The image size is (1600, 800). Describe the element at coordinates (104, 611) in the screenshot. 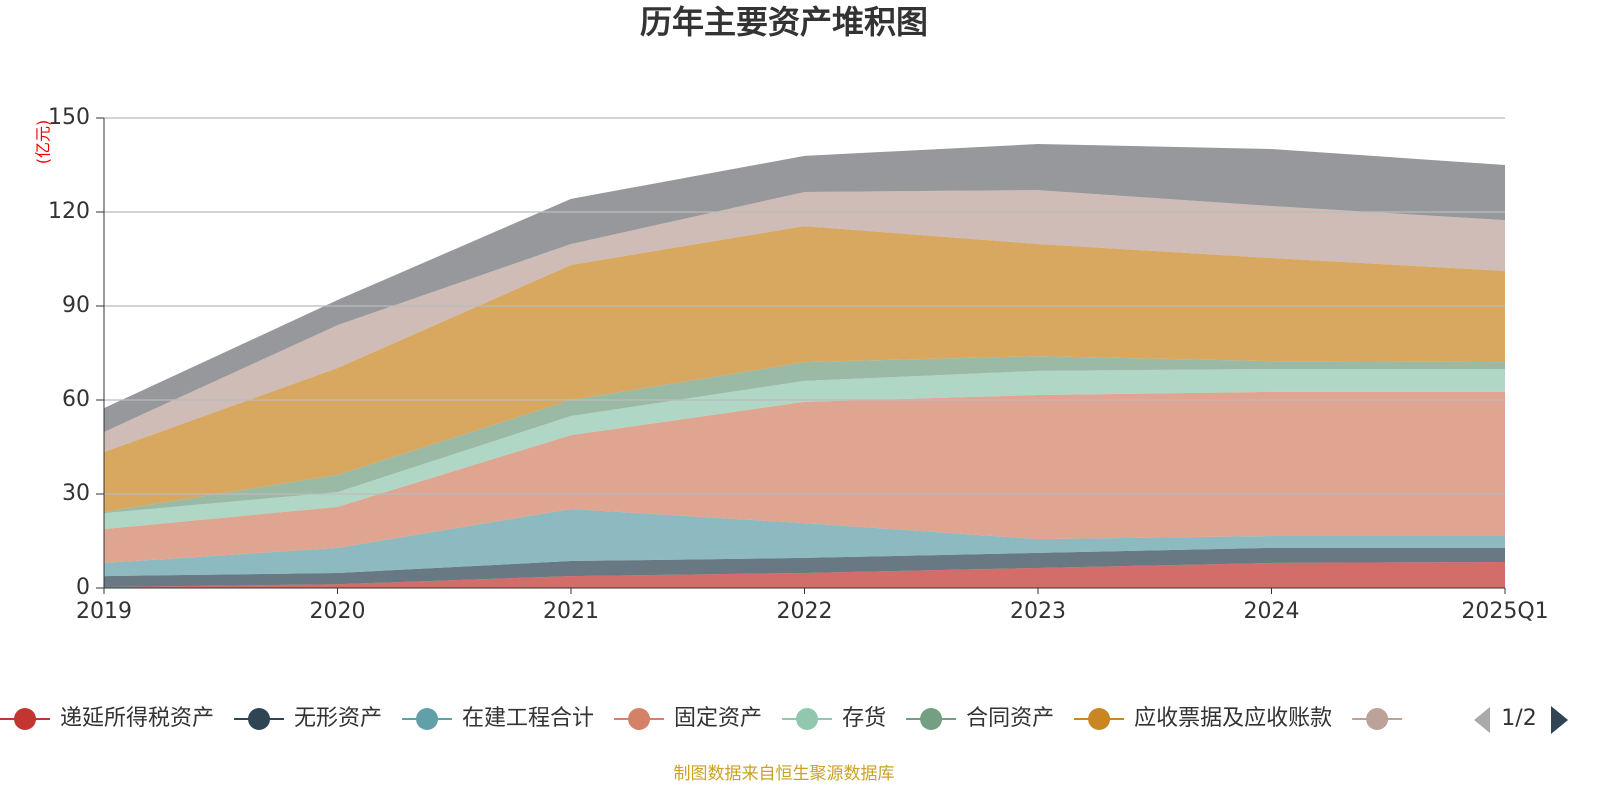

I see `x-tick-label: 2019` at that location.